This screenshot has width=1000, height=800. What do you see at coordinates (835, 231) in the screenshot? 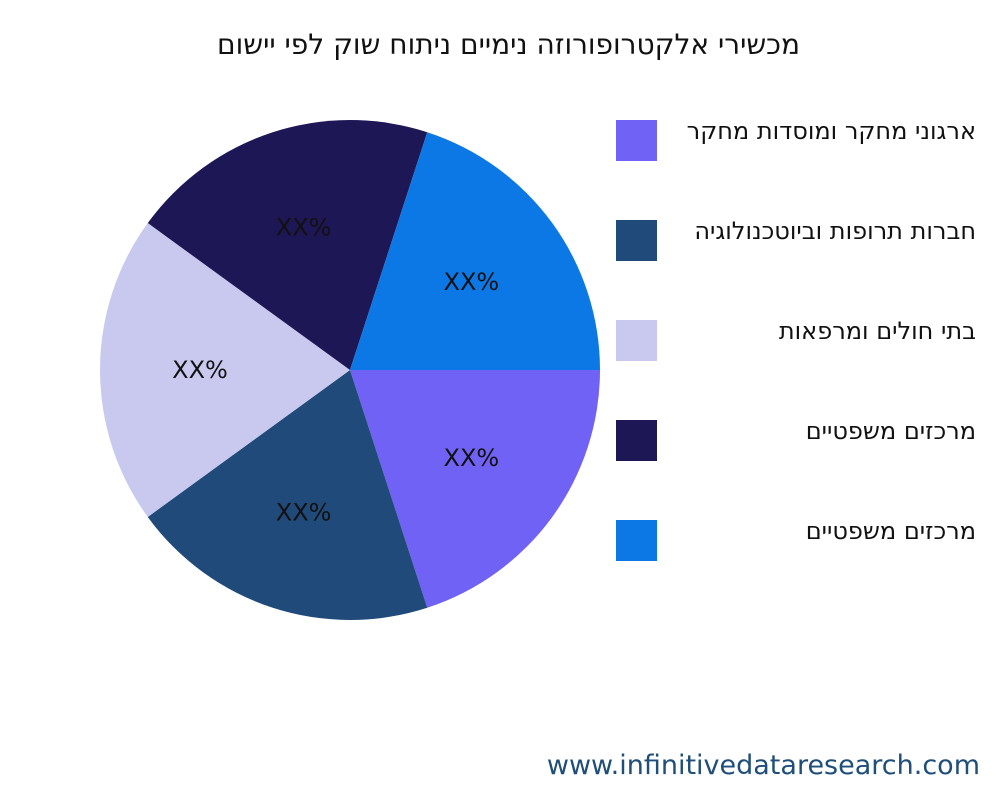
I see `legend-label: חברות תרופות וביוטכנולוגיה` at bounding box center [835, 231].